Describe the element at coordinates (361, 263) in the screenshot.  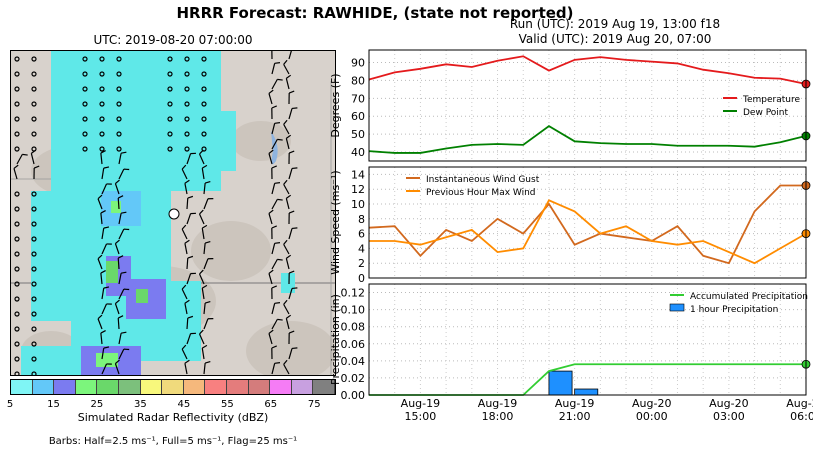
I see `y-tick-label: 2` at that location.